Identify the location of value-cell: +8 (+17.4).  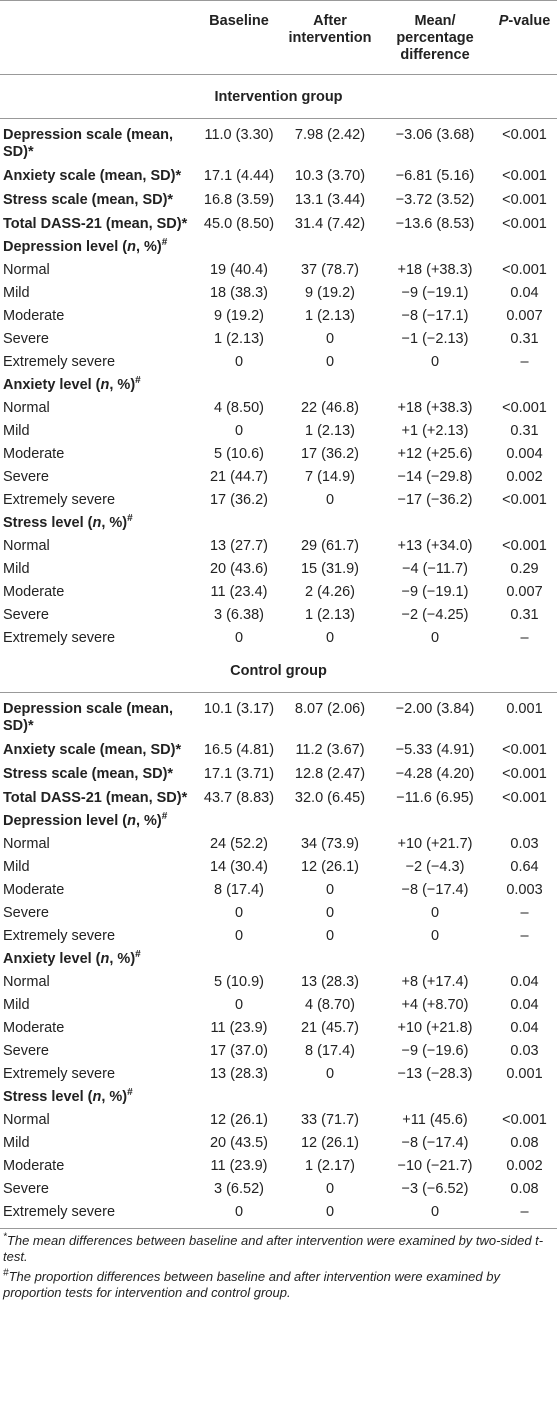
(435, 982).